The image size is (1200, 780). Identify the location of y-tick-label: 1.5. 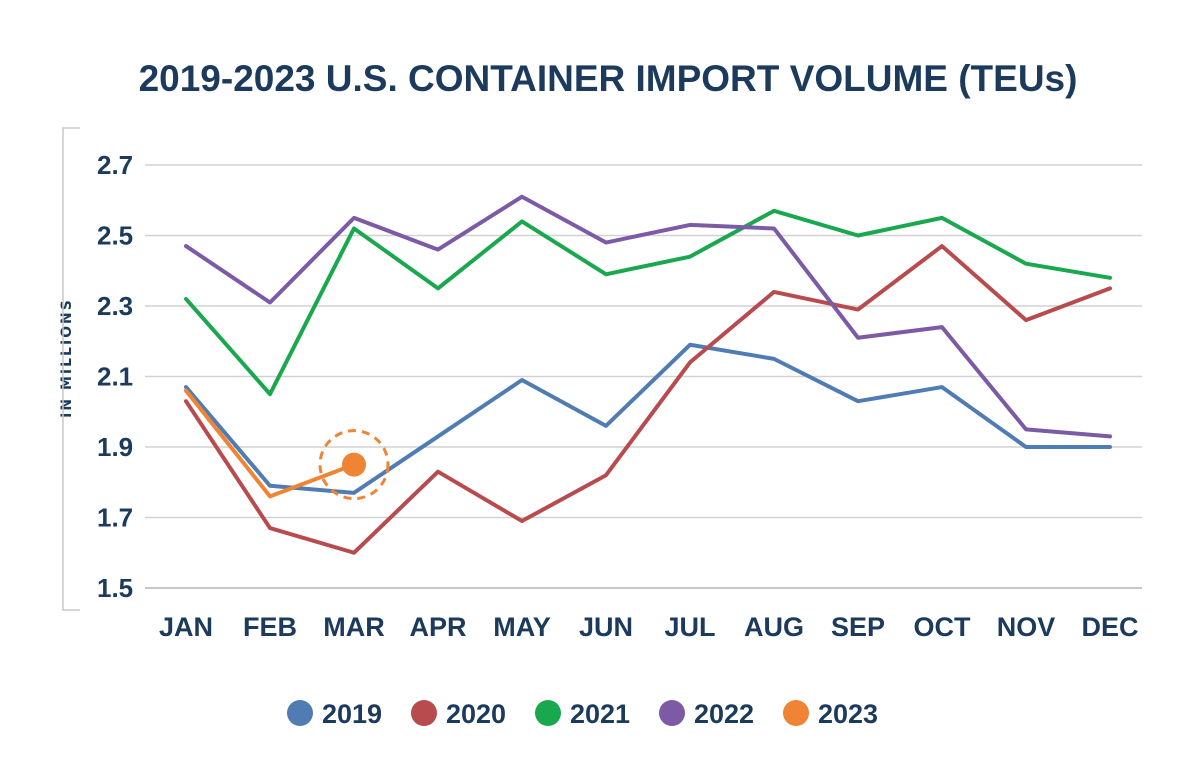
(115, 588).